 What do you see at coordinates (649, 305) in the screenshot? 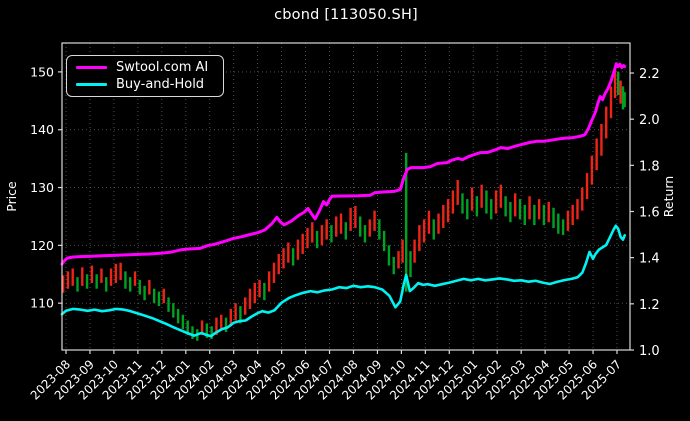
I see `return-tick-label: 1.2` at bounding box center [649, 305].